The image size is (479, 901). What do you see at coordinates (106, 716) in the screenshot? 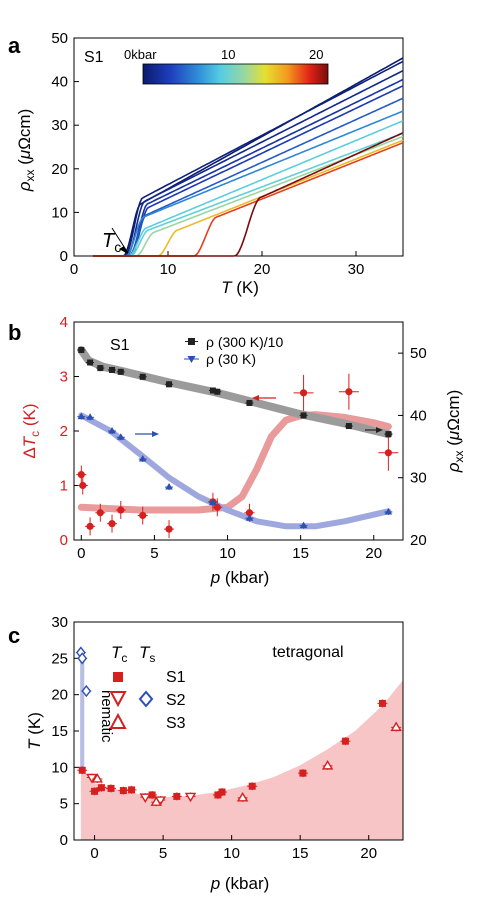
I see `nematic-label: nematic` at bounding box center [106, 716].